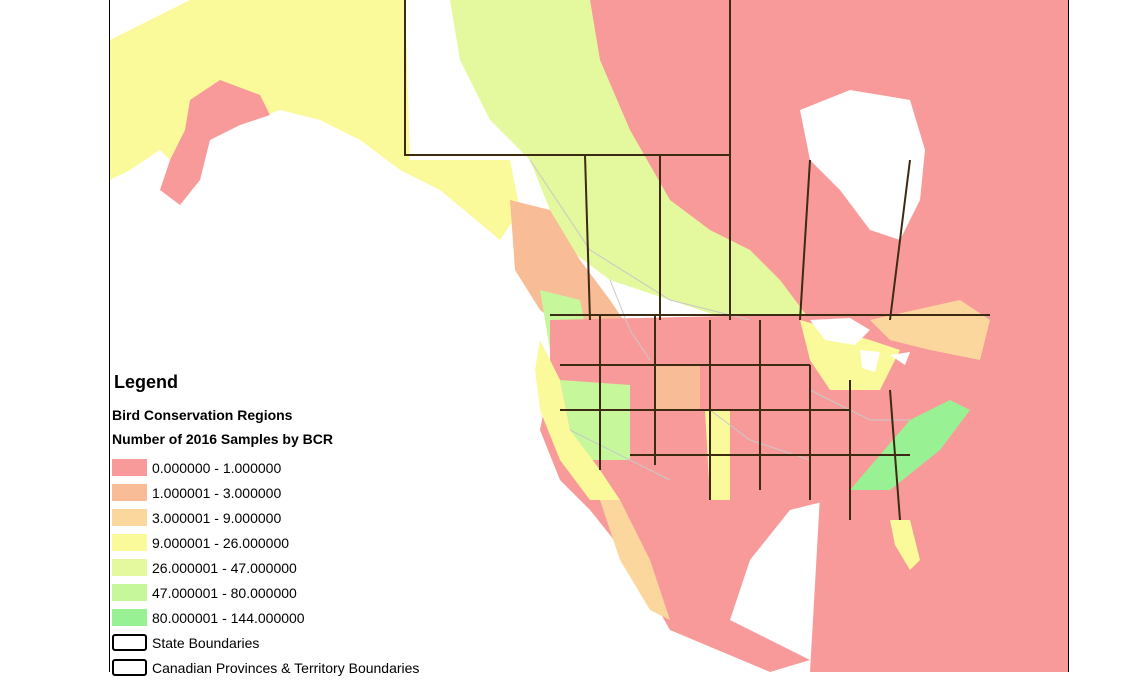 The height and width of the screenshot is (680, 1143). What do you see at coordinates (222, 439) in the screenshot?
I see `legend-field-name: Number of 2016 Samples by BCR` at bounding box center [222, 439].